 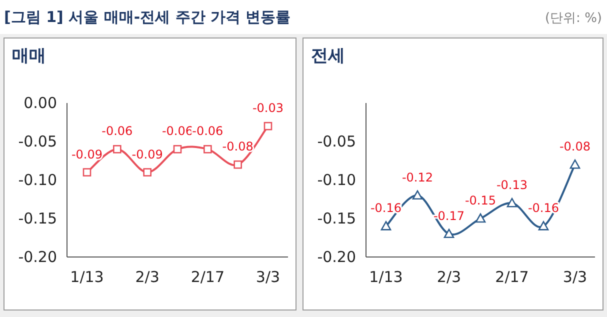 I want to click on y-tick-label: 0.00, so click(x=40, y=103).